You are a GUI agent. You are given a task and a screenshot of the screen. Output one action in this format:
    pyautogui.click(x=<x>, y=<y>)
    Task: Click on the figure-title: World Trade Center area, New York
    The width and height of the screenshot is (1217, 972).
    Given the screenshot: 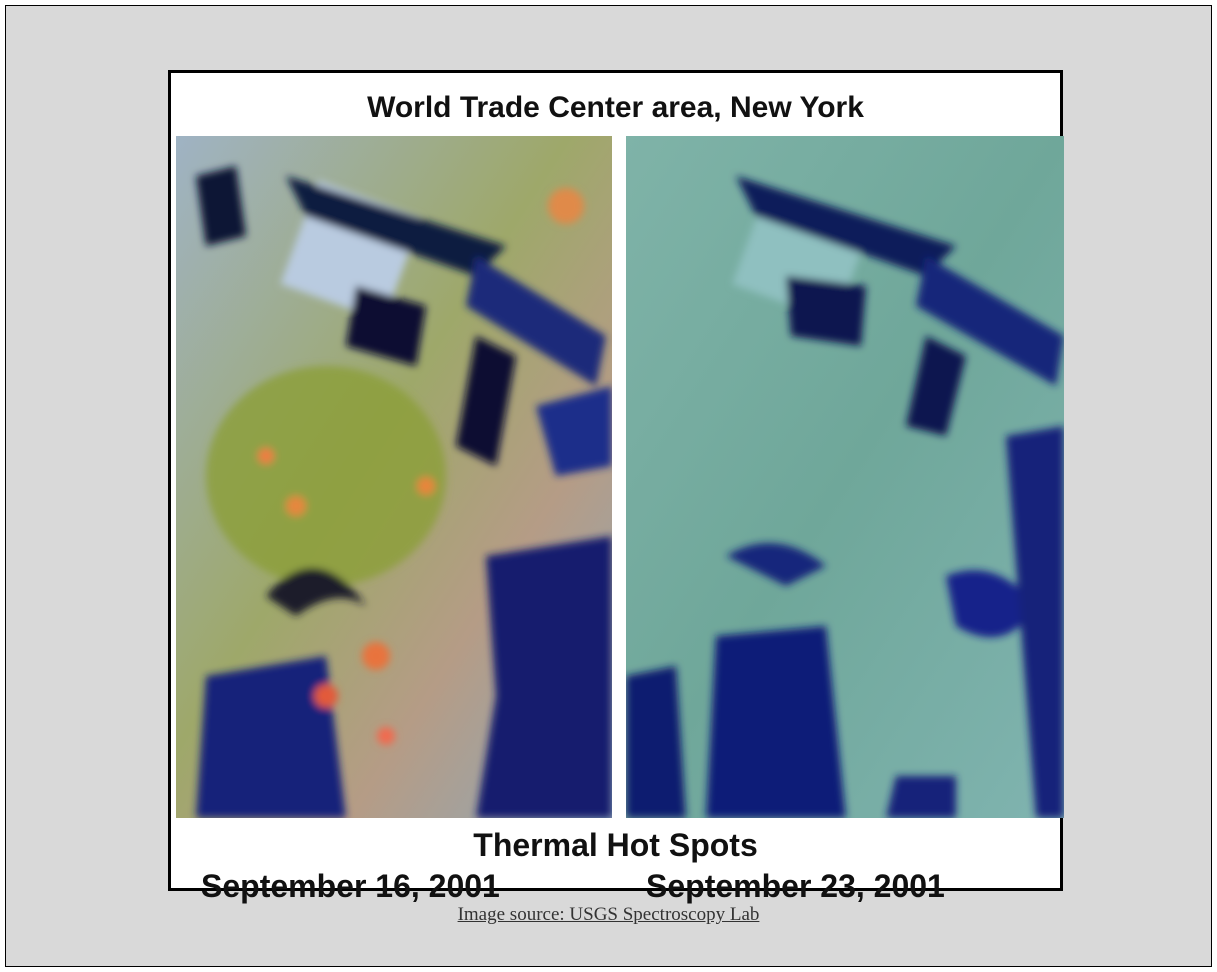 What is the action you would take?
    pyautogui.click(x=615, y=107)
    